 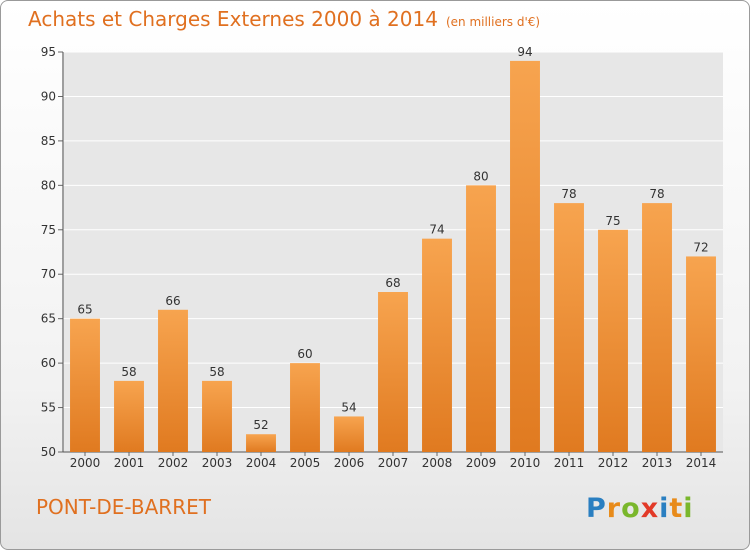 I want to click on svg-text: Proxiti, so click(x=638, y=508).